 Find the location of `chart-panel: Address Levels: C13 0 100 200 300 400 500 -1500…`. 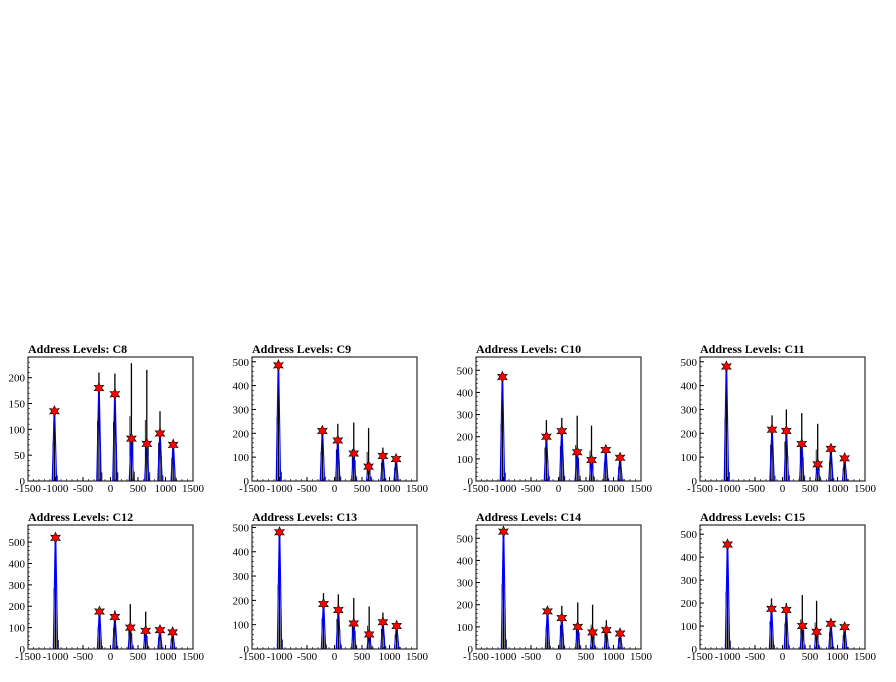

chart-panel: Address Levels: C13 0 100 200 300 400 500 -1500… is located at coordinates (336, 596).